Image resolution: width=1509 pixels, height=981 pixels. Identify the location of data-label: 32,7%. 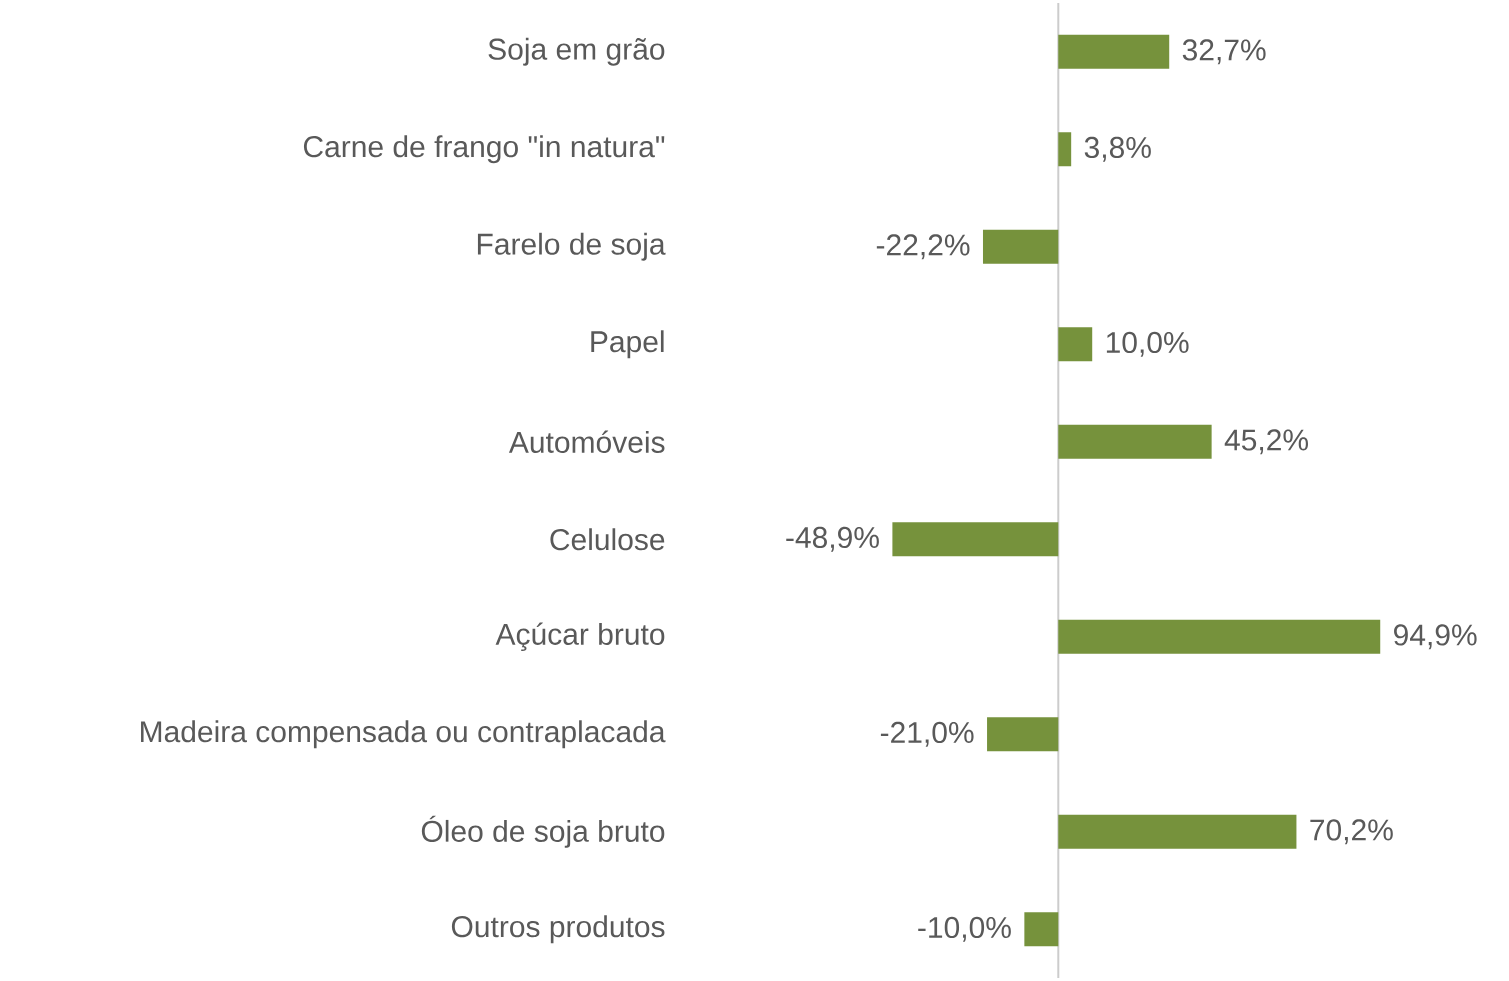
(1224, 52).